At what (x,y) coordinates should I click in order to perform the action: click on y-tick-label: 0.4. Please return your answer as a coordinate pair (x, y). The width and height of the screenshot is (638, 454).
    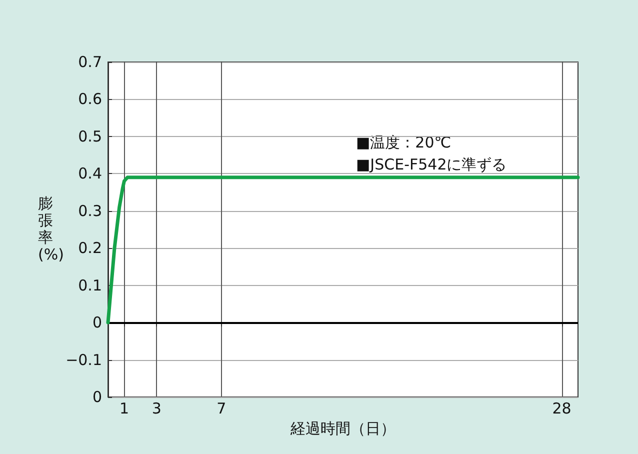
    Looking at the image, I should click on (90, 173).